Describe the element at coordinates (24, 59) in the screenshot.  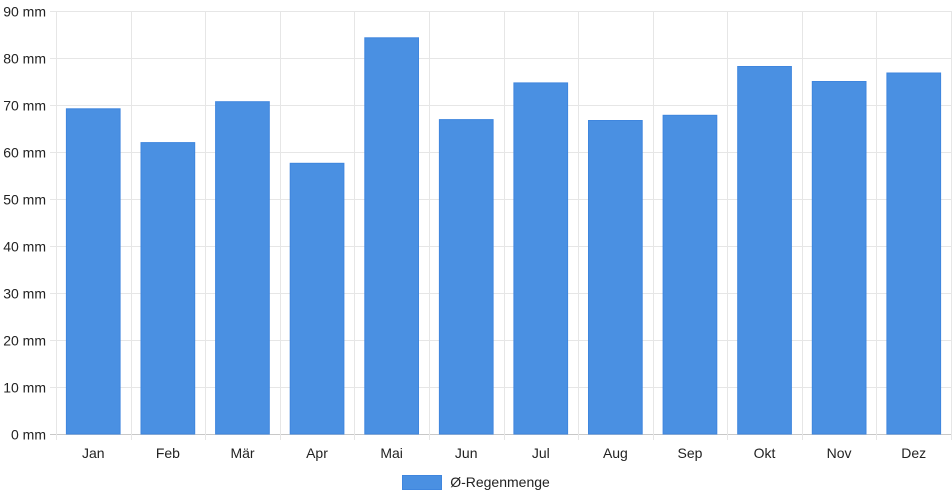
I see `y-tick-label: 80 mm` at that location.